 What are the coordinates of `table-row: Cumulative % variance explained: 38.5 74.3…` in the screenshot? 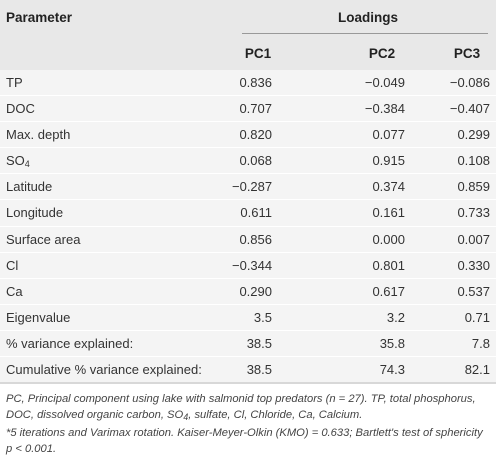 It's located at (248, 369).